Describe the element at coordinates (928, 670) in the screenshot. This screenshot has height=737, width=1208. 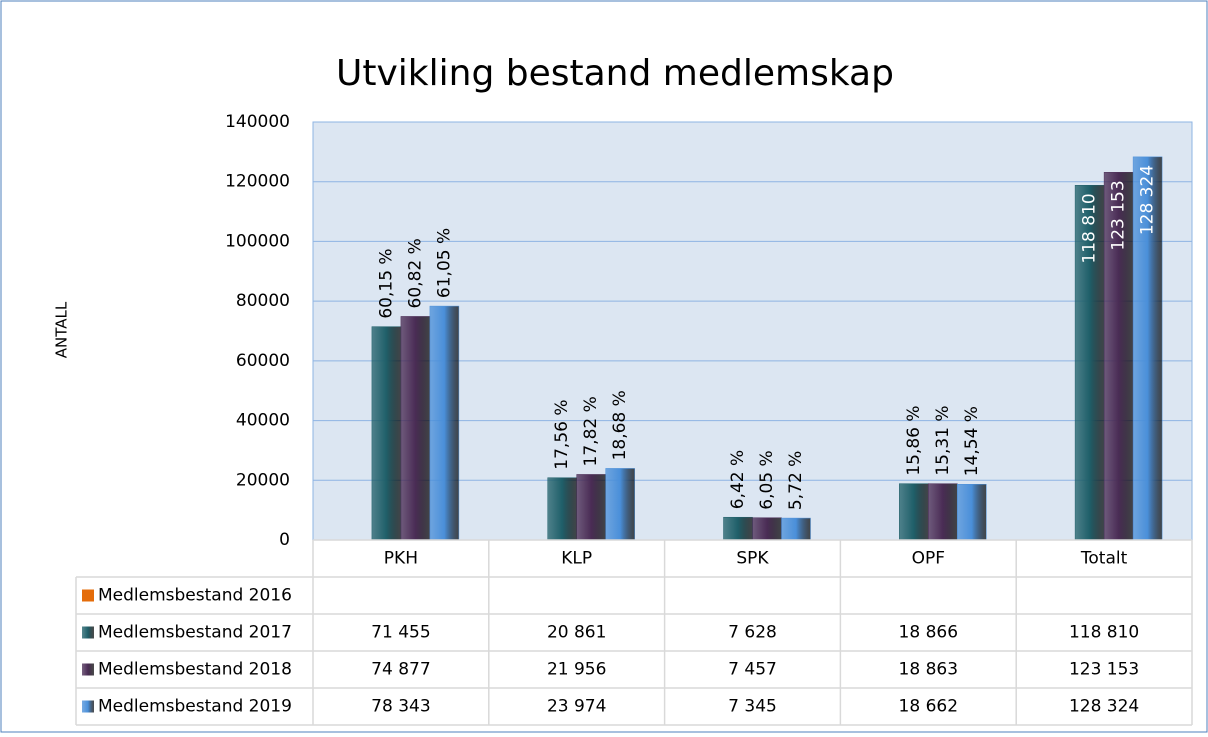
I see `table-value: 18 863` at that location.